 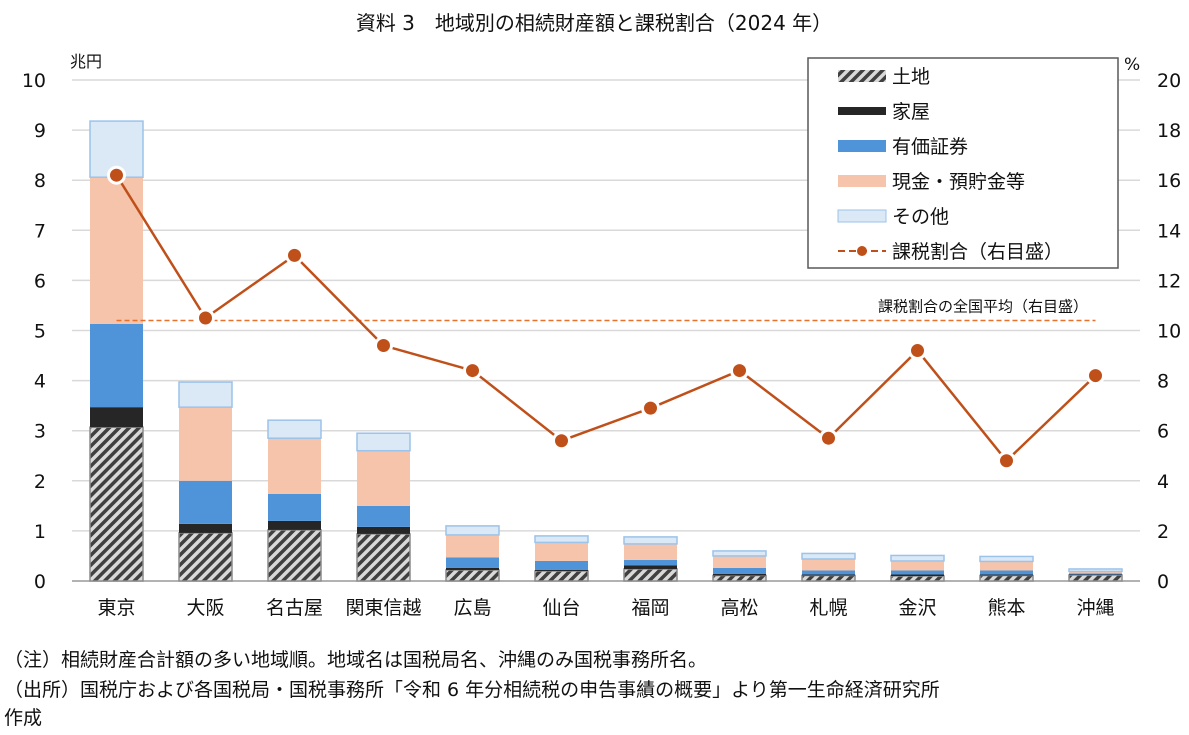 I want to click on category-label: 福岡, so click(x=650, y=608).